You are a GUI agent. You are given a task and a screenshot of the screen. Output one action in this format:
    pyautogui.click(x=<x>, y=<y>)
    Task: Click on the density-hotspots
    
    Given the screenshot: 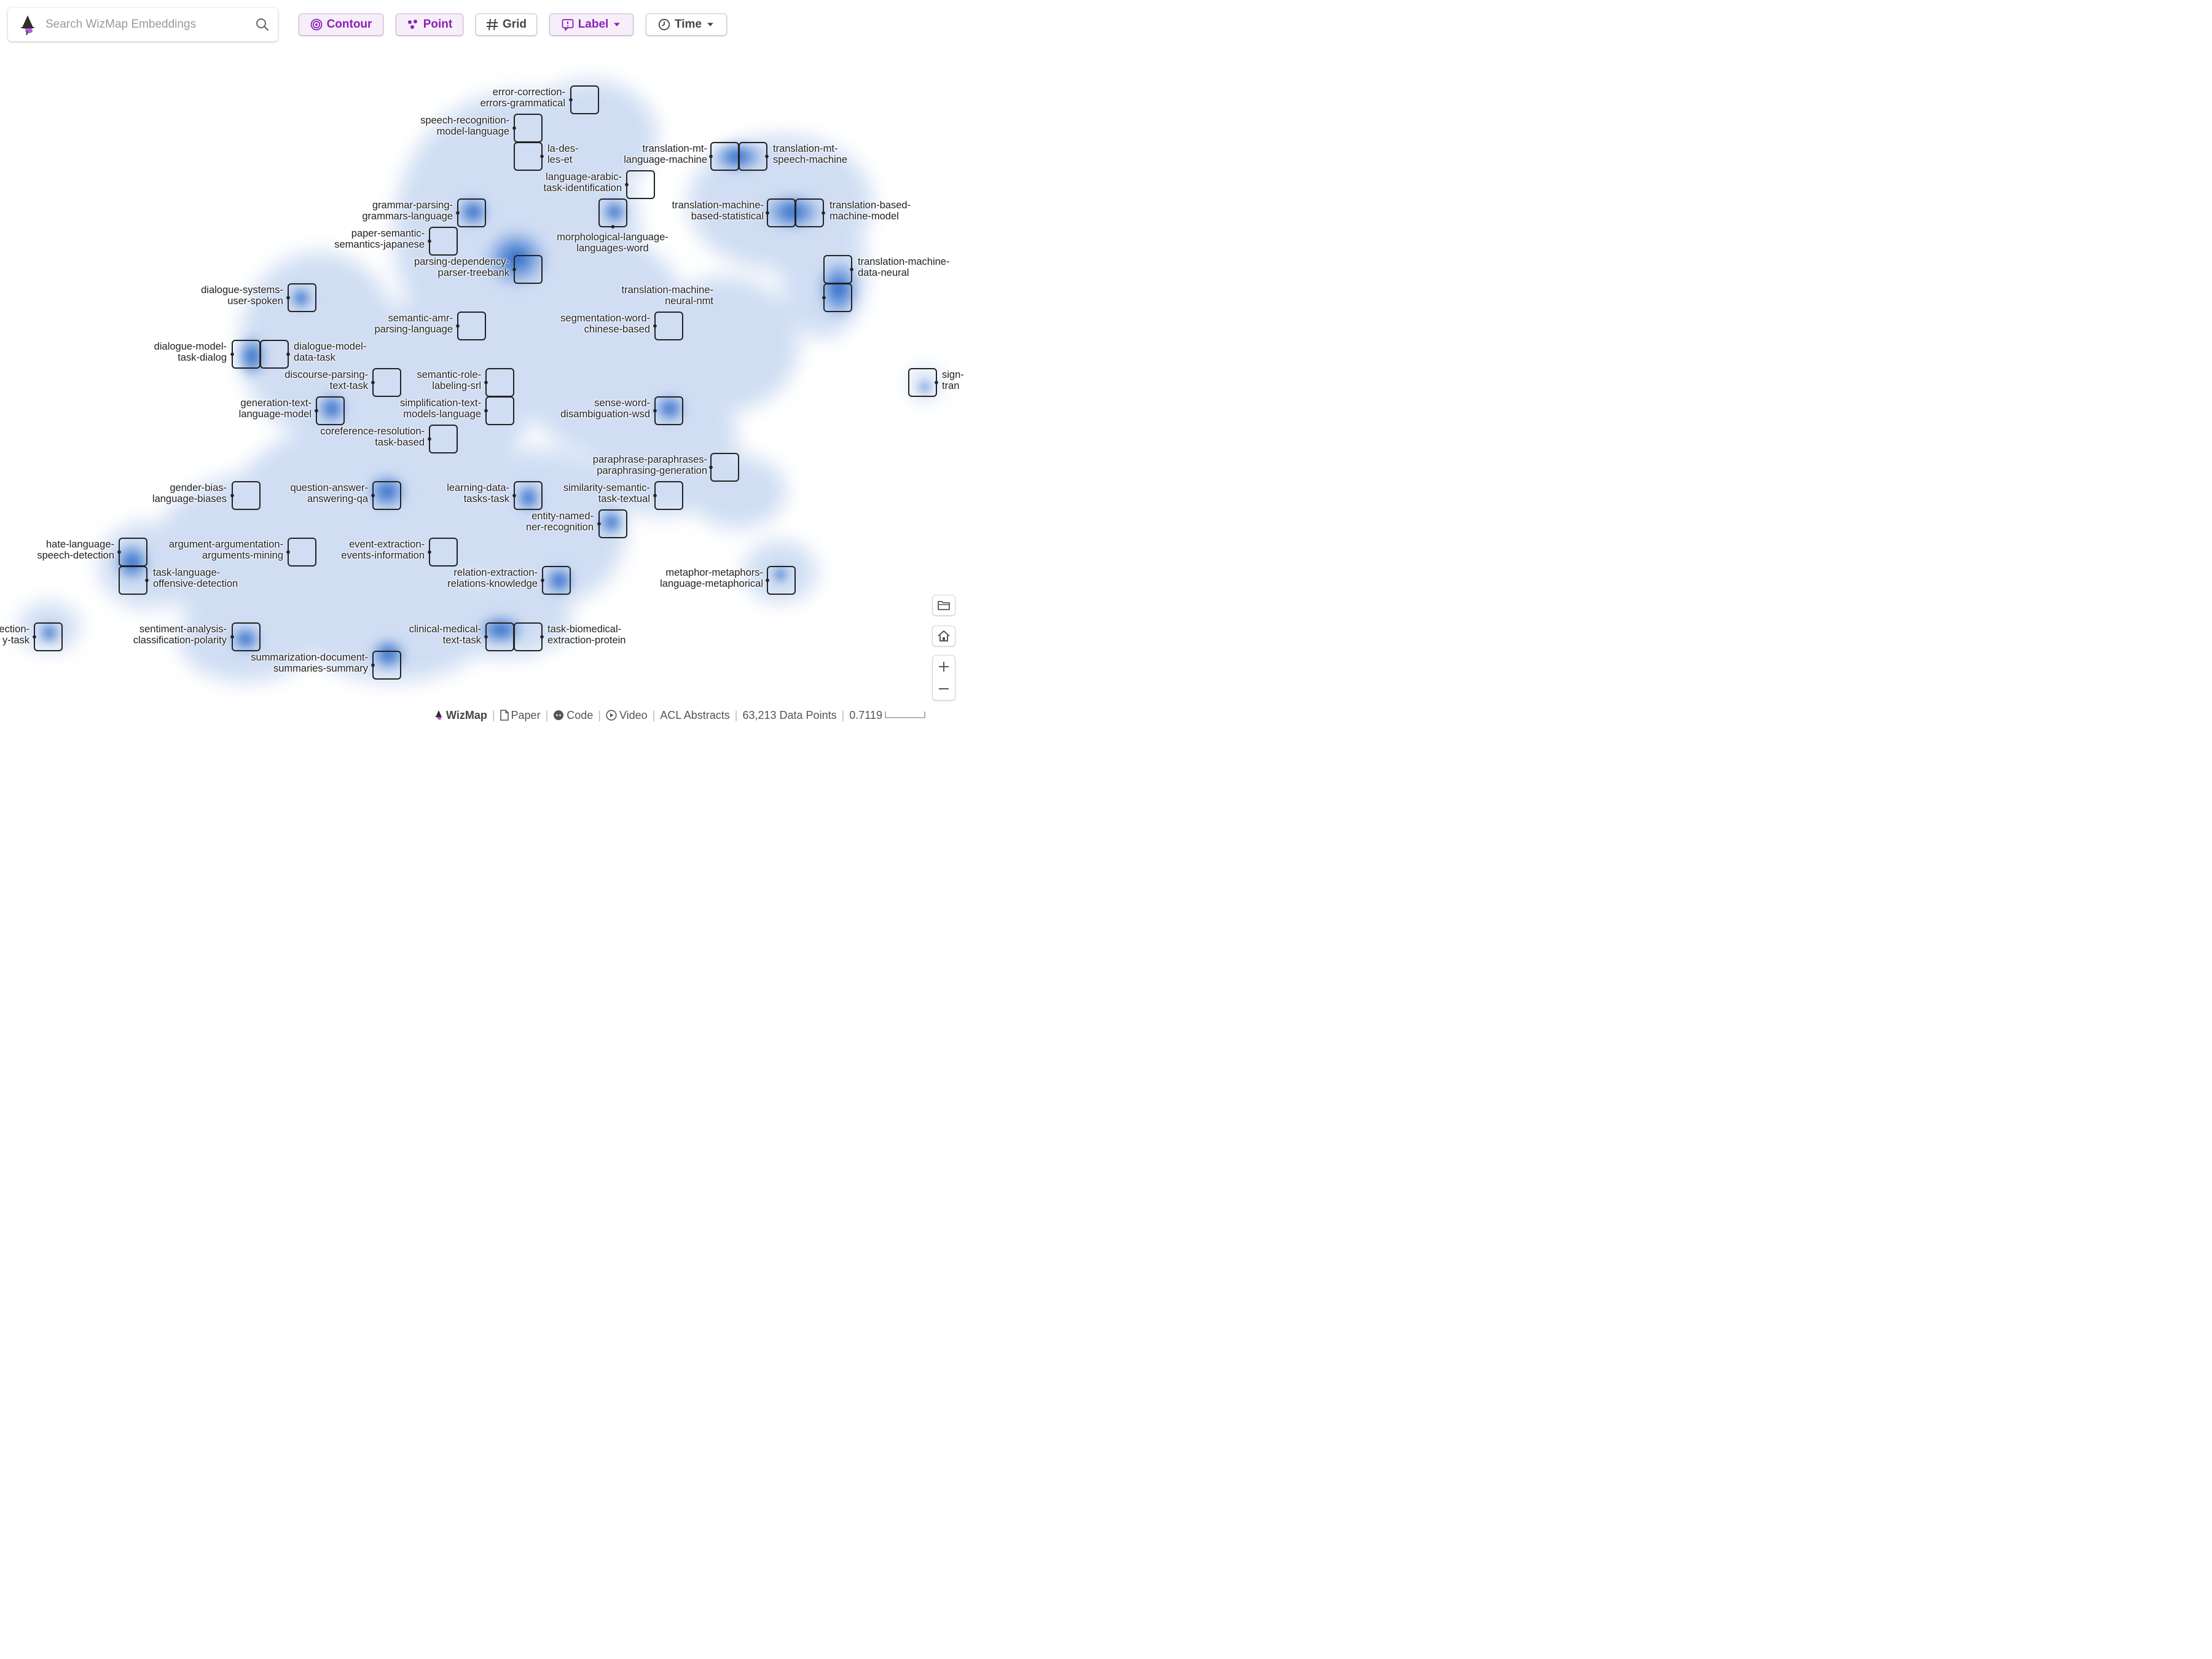 What is the action you would take?
    pyautogui.click(x=484, y=406)
    